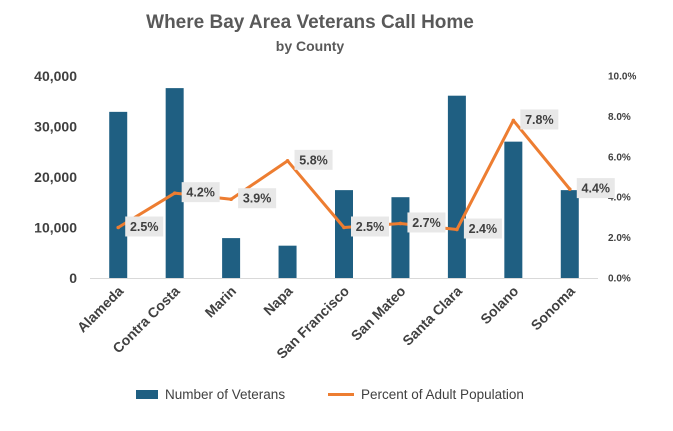  Describe the element at coordinates (569, 234) in the screenshot. I see `bar-sonoma` at that location.